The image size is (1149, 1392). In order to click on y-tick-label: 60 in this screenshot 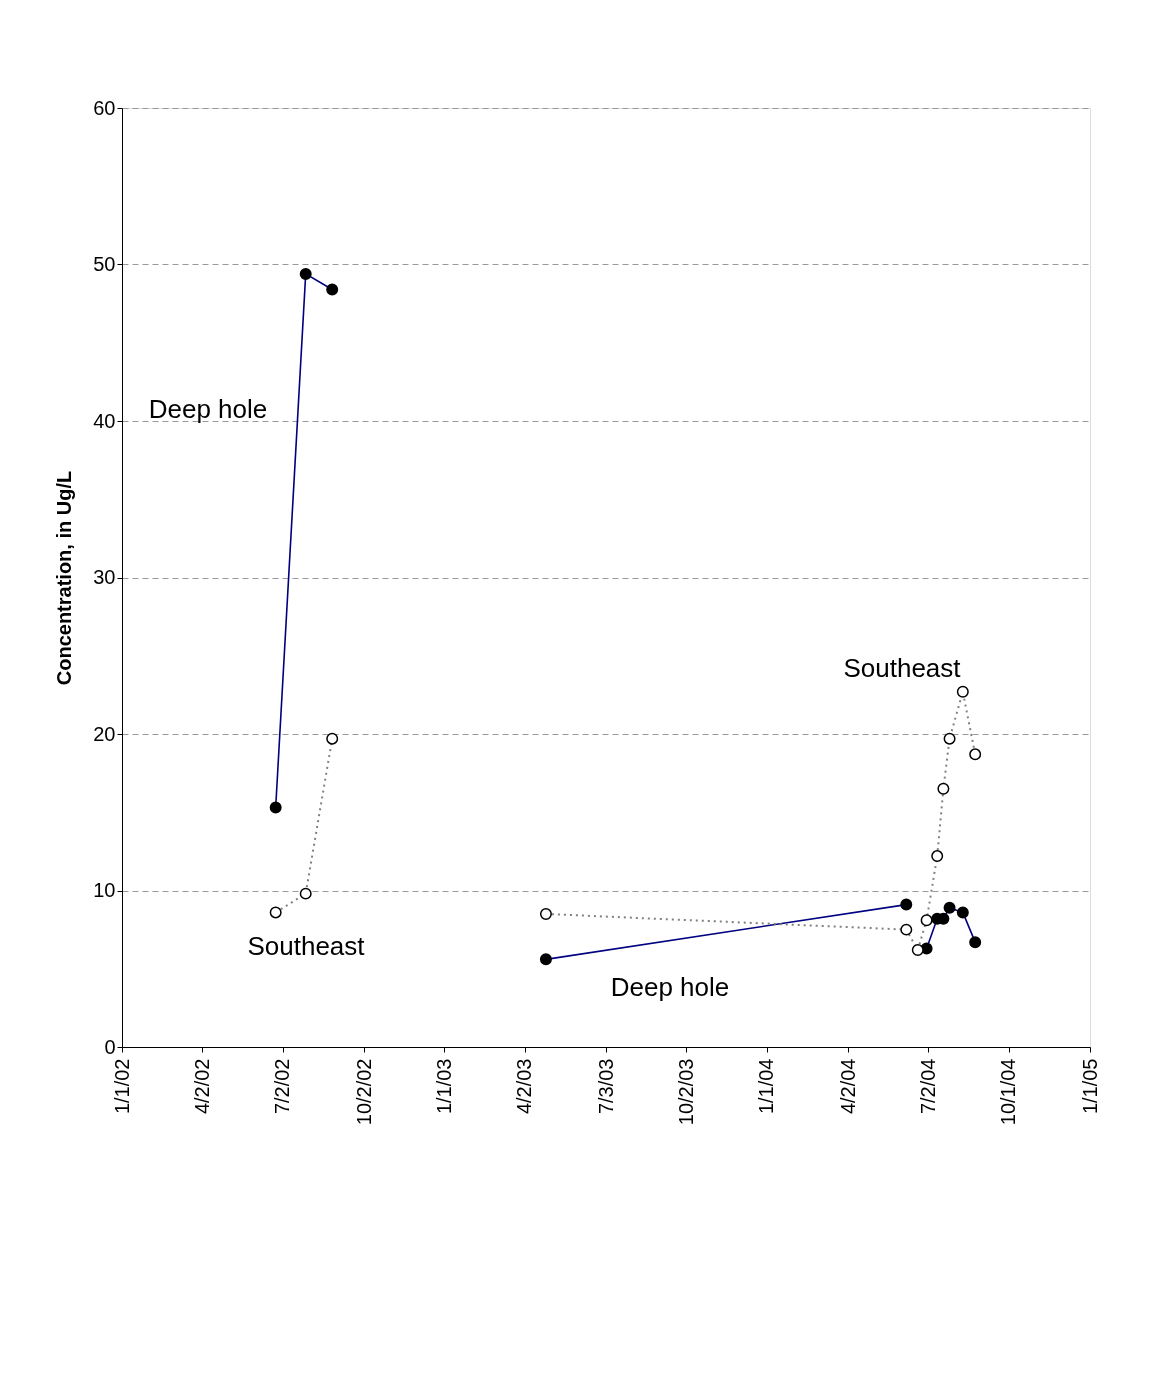, I will do `click(104, 107)`.